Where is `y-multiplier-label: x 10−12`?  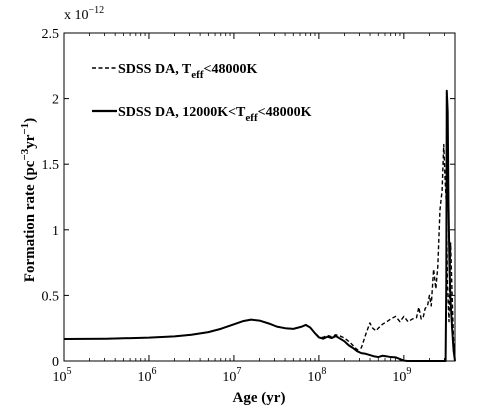 y-multiplier-label: x 10−12 is located at coordinates (84, 14).